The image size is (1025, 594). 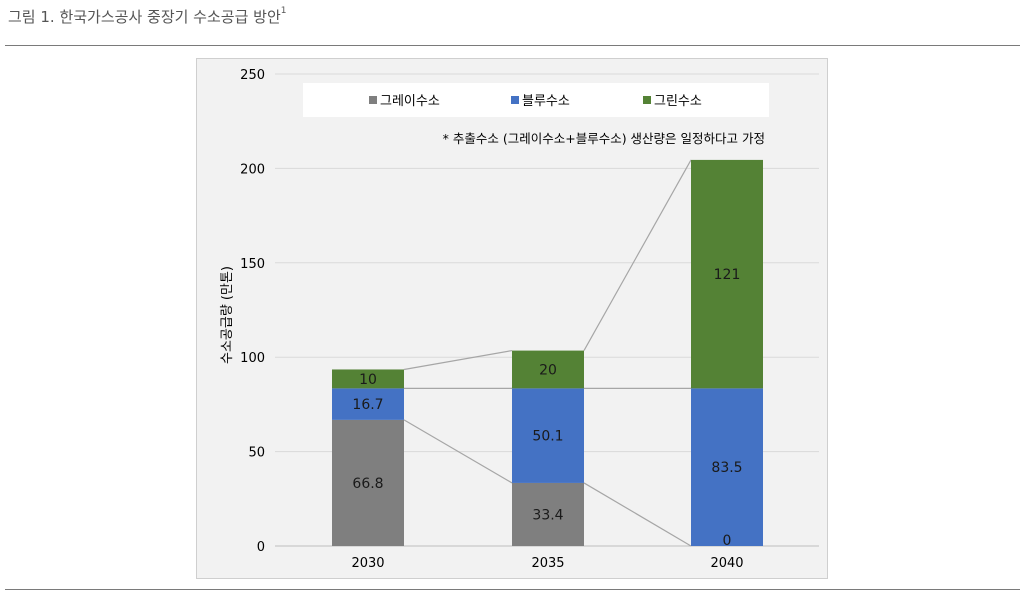 What do you see at coordinates (227, 315) in the screenshot?
I see `y-axis-label: 수소공급량 (만톤)` at bounding box center [227, 315].